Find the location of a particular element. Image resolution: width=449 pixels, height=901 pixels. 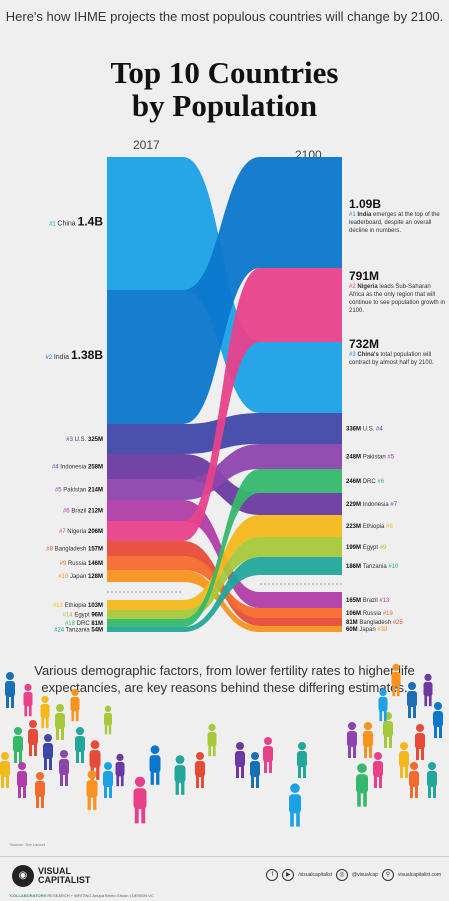

left-label-ethiopia: #13 Ethiopia 103M is located at coordinates (78, 606).